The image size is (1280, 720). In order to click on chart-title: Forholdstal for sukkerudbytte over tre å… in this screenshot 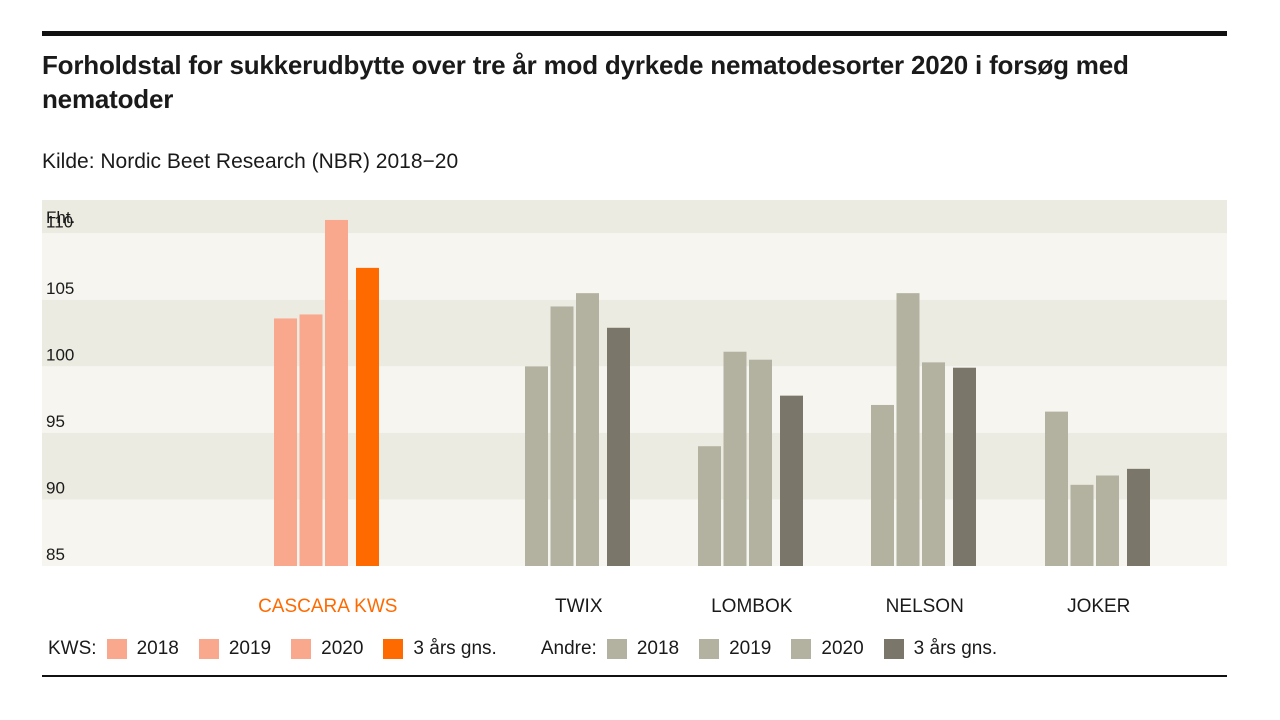, I will do `click(585, 82)`.